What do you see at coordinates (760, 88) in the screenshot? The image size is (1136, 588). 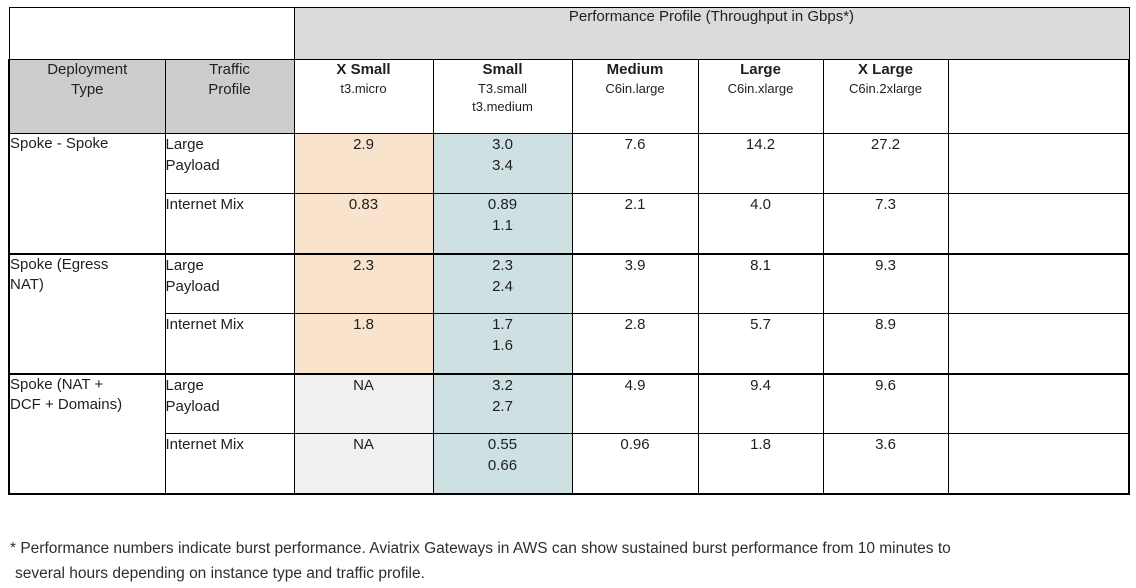 I see `text-line: C6in.xlarge` at bounding box center [760, 88].